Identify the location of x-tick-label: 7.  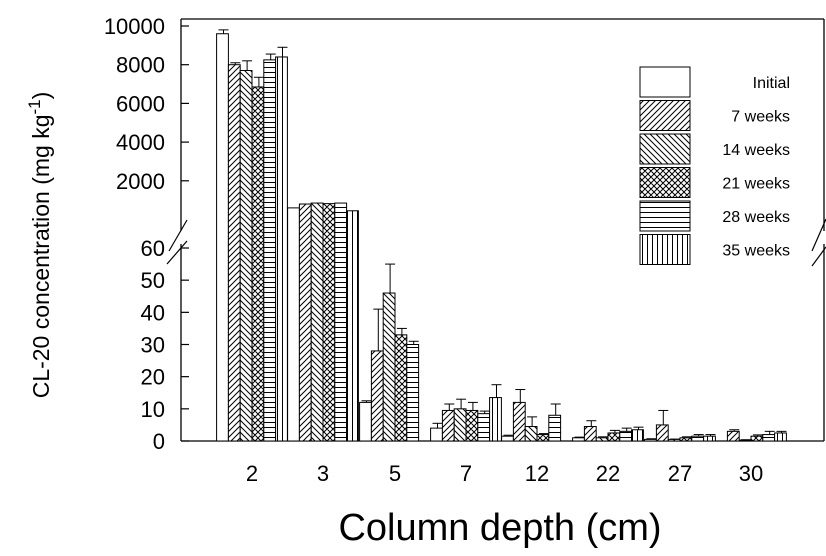
(466, 473).